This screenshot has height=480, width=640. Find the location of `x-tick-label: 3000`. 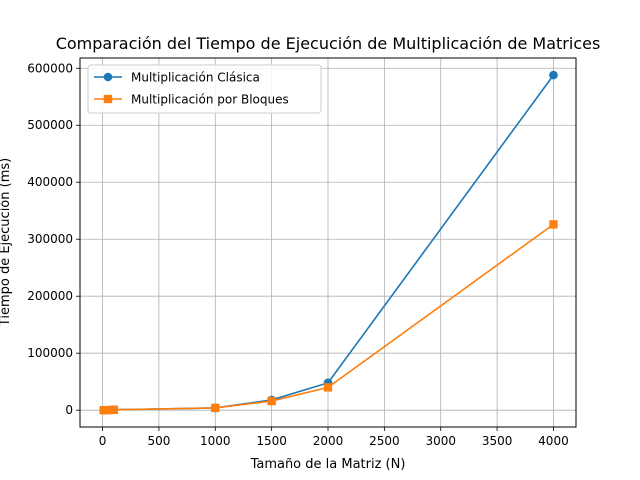

x-tick-label: 3000 is located at coordinates (440, 441).